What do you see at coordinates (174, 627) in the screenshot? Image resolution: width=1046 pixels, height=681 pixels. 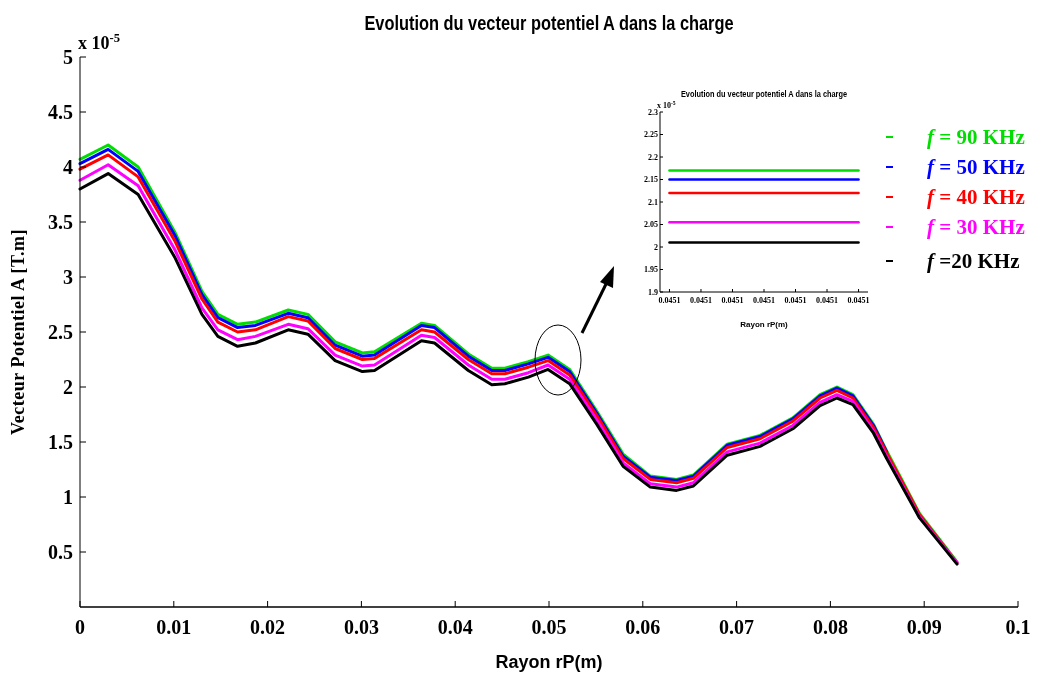 I see `x-tick-label: 0.01` at bounding box center [174, 627].